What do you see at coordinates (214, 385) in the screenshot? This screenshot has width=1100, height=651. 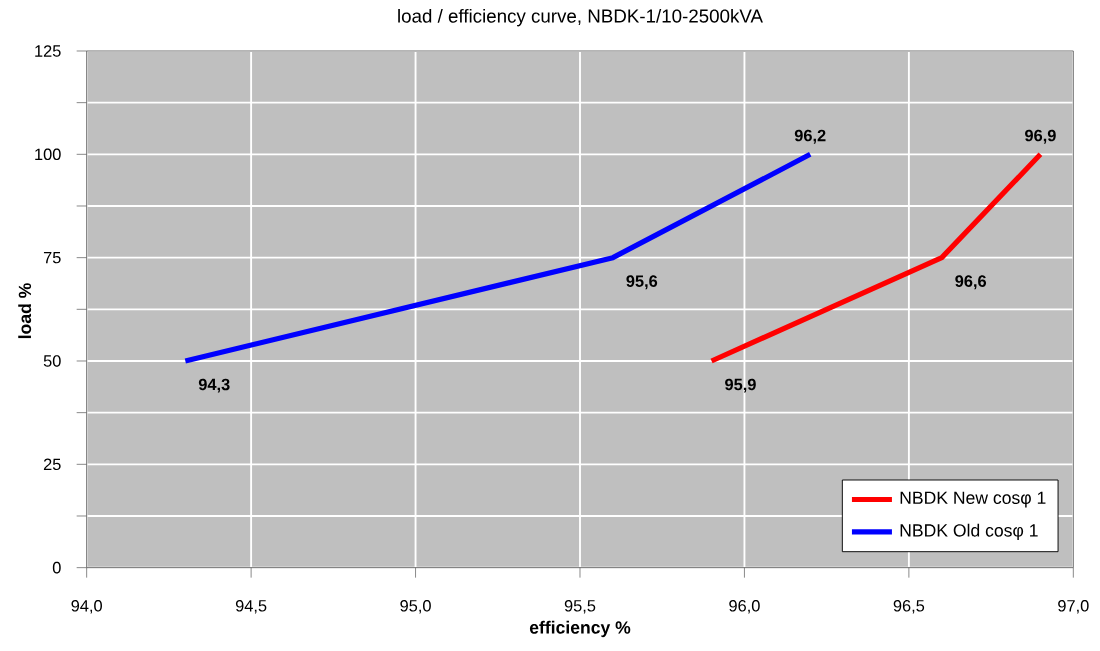 I see `annotation: 94,3` at bounding box center [214, 385].